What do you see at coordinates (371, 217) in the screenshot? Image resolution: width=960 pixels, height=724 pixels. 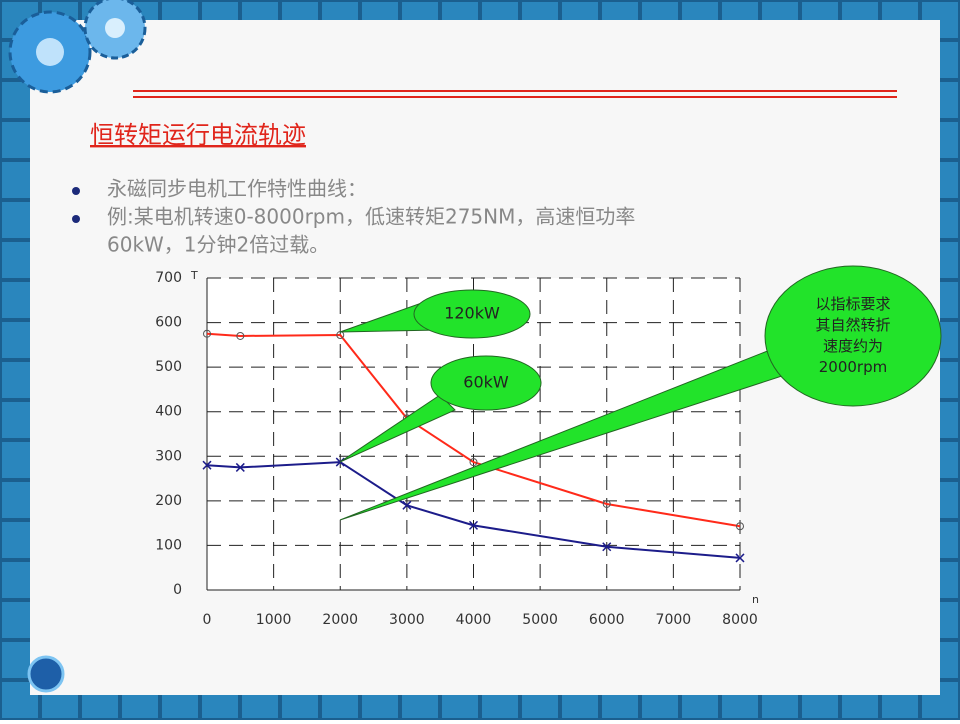 I see `bullet-text: 例:某电机转速0-8000rpm，低速转矩275NM，高速恒功率` at bounding box center [371, 217].